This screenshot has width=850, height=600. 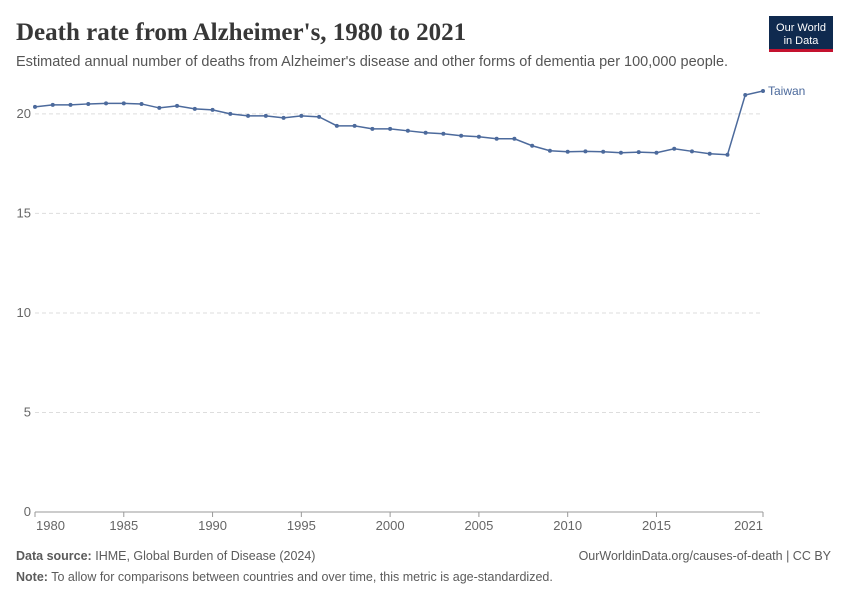 I want to click on x-tick-label: 1980, so click(x=50, y=525).